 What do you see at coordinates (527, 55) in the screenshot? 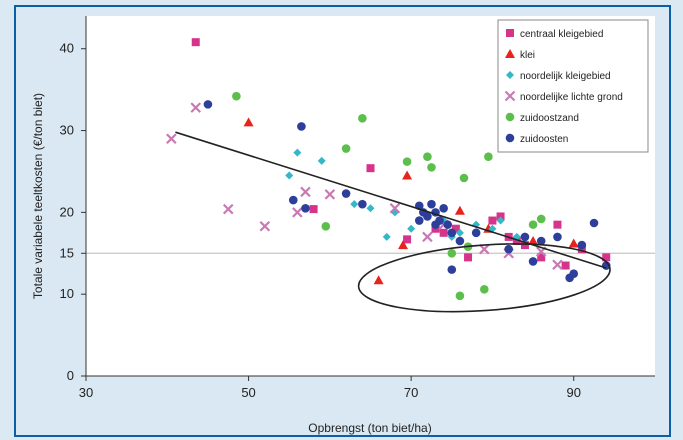
I see `legend-label: klei` at bounding box center [527, 55].